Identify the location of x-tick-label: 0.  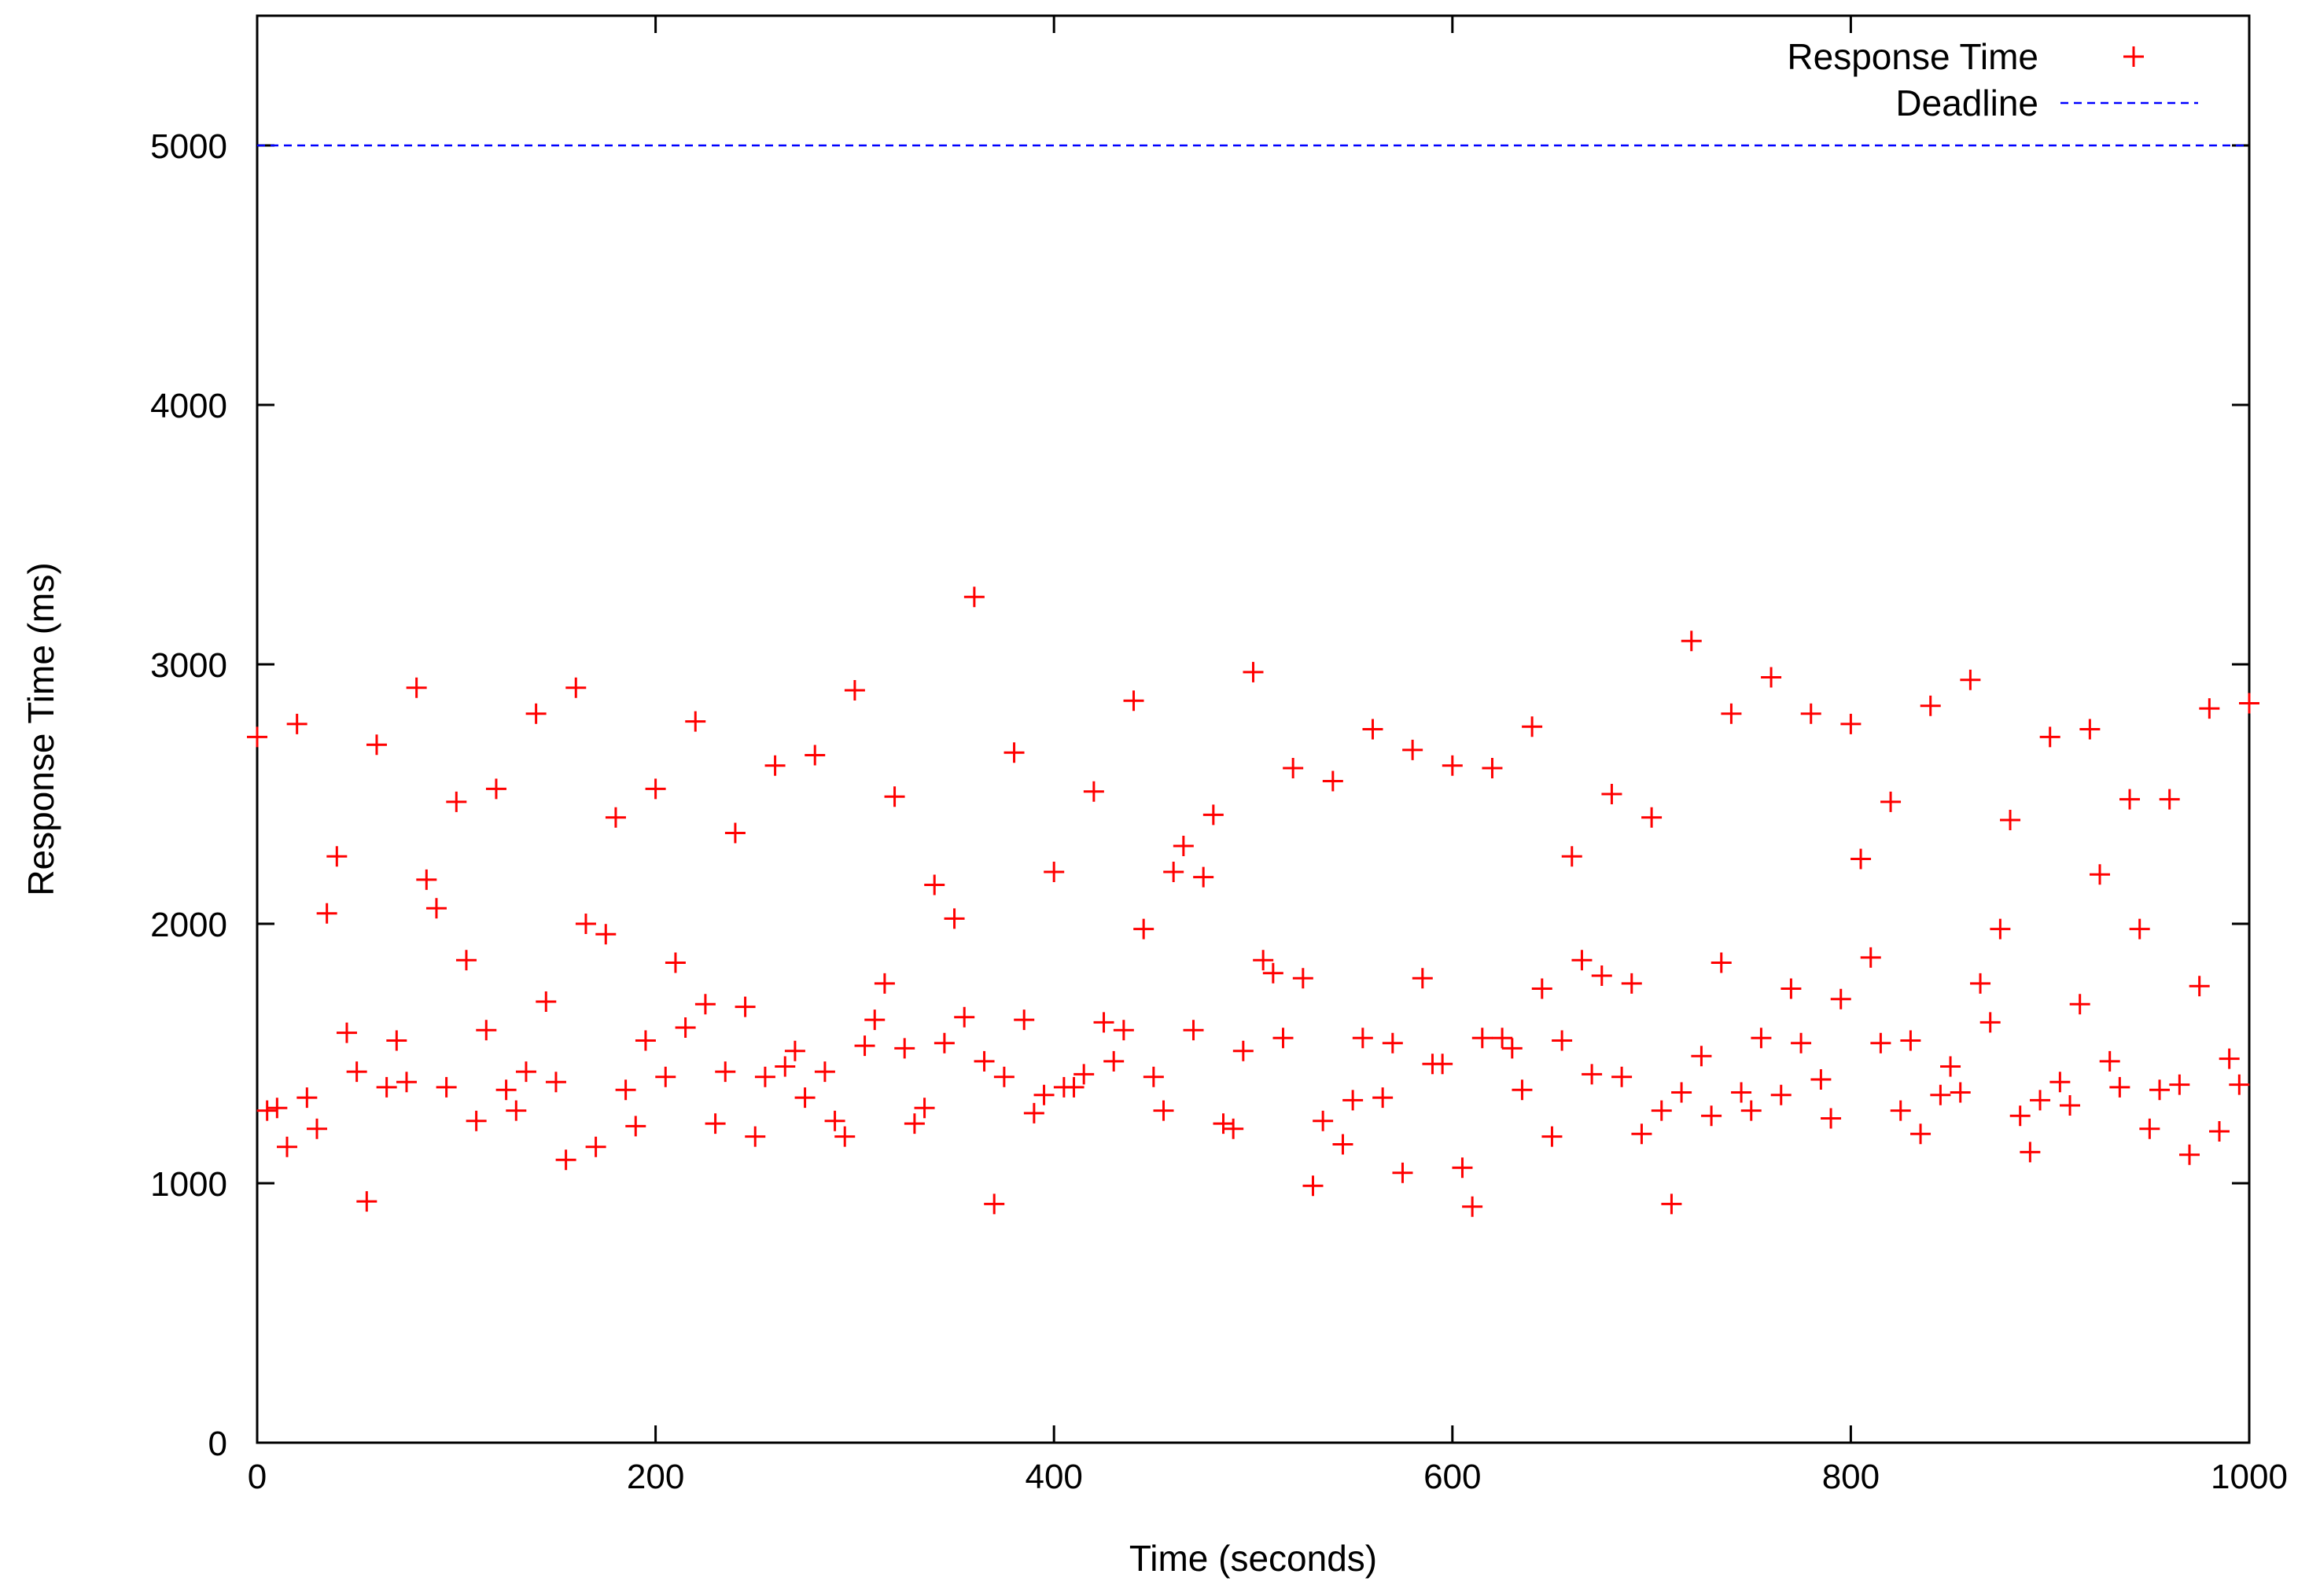
(258, 1477).